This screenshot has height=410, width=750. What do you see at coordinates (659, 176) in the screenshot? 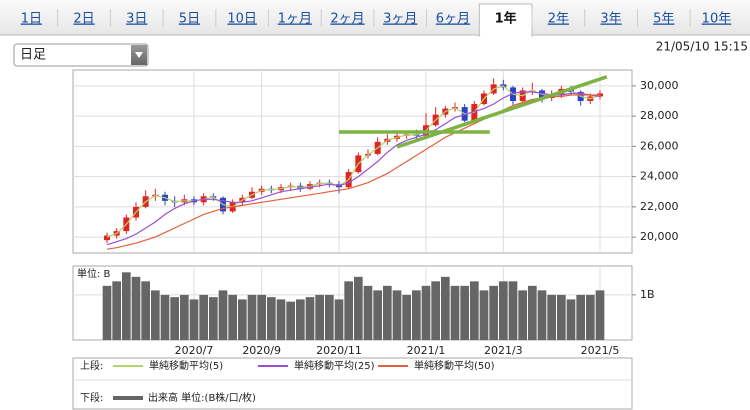
I see `y-tick-label: 24,000` at bounding box center [659, 176].